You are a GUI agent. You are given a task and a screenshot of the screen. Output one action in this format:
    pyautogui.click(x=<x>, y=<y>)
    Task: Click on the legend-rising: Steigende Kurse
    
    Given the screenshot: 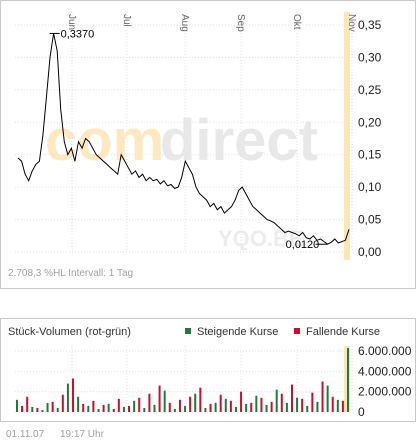 What is the action you would take?
    pyautogui.click(x=231, y=332)
    